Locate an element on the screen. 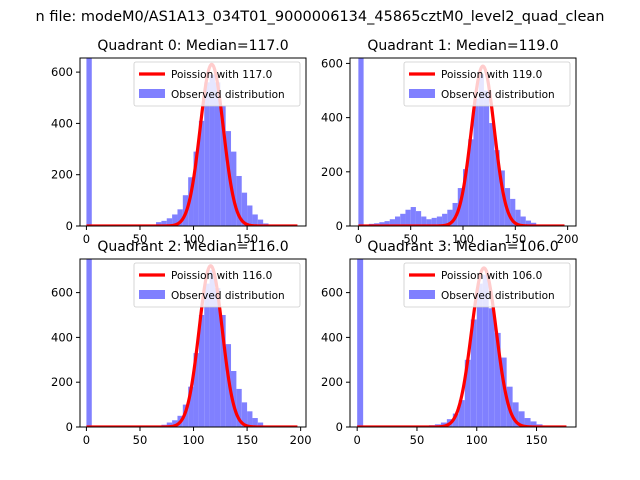 The image size is (640, 480). quadrant-1-xtick-label-1: 50 is located at coordinates (410, 239).